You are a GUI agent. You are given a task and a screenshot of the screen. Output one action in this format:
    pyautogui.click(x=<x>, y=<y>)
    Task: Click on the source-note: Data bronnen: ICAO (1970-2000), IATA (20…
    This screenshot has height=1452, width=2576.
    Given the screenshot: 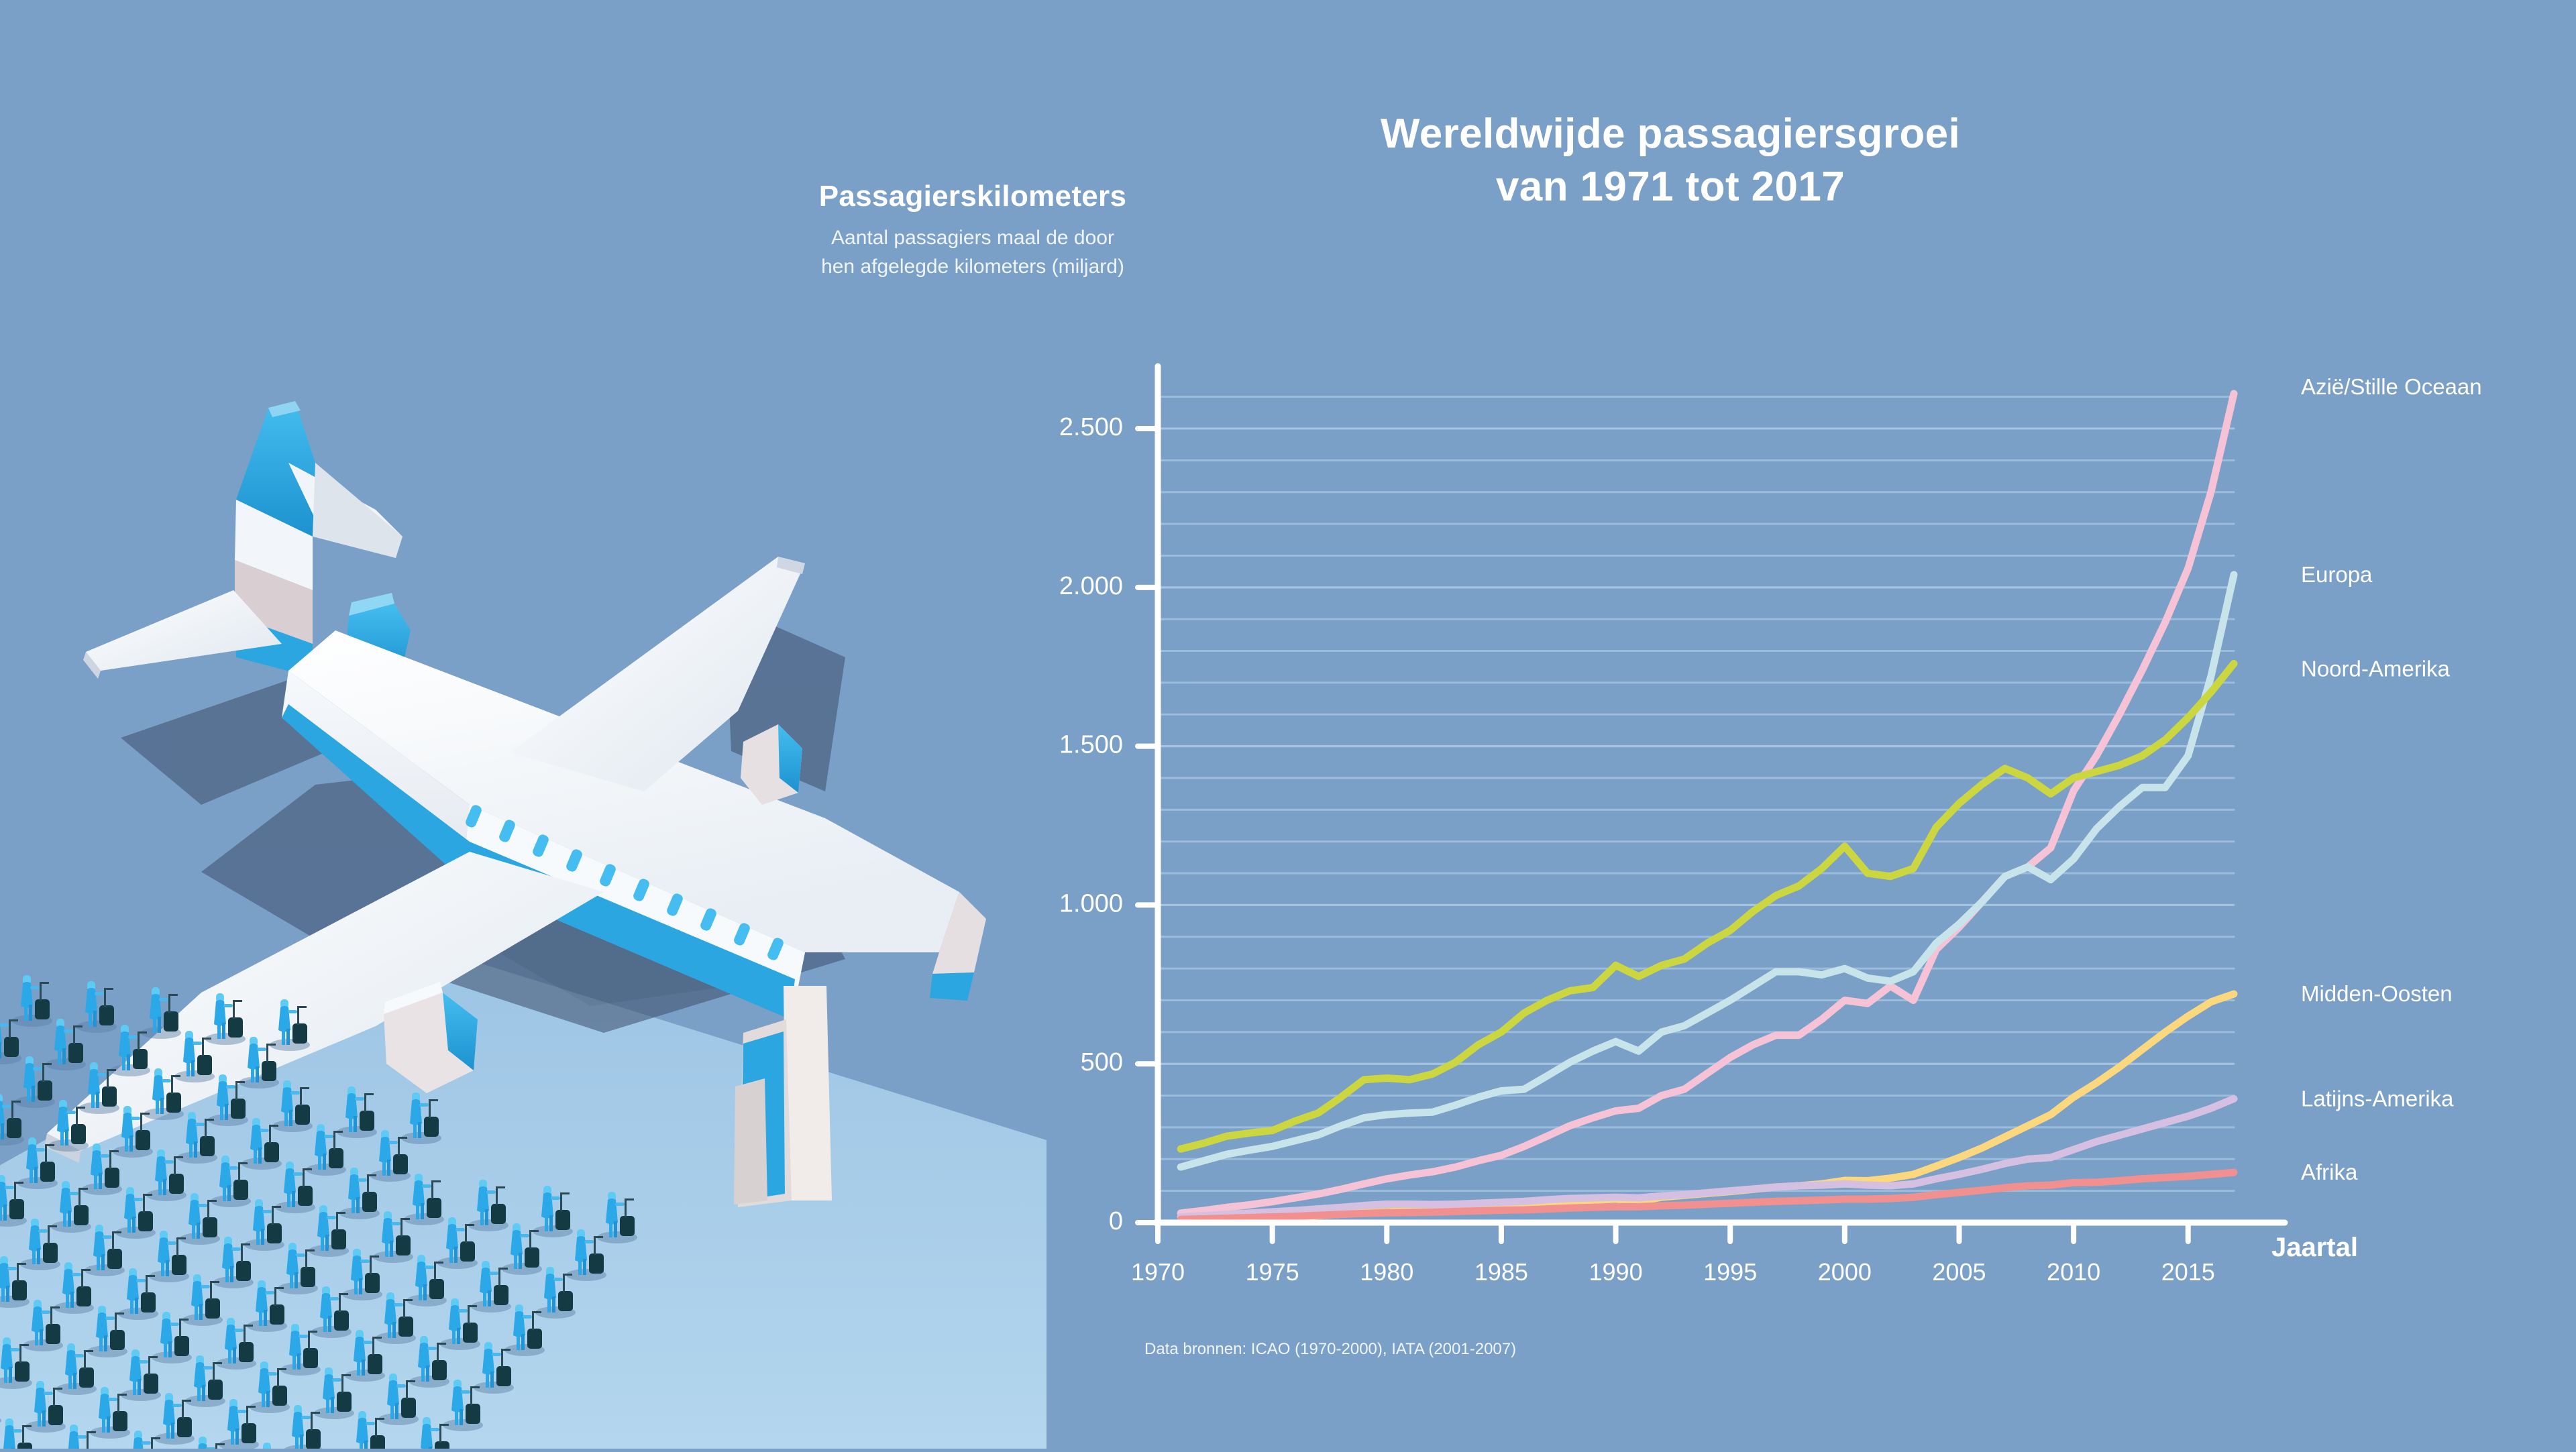 What is the action you would take?
    pyautogui.click(x=1330, y=1349)
    